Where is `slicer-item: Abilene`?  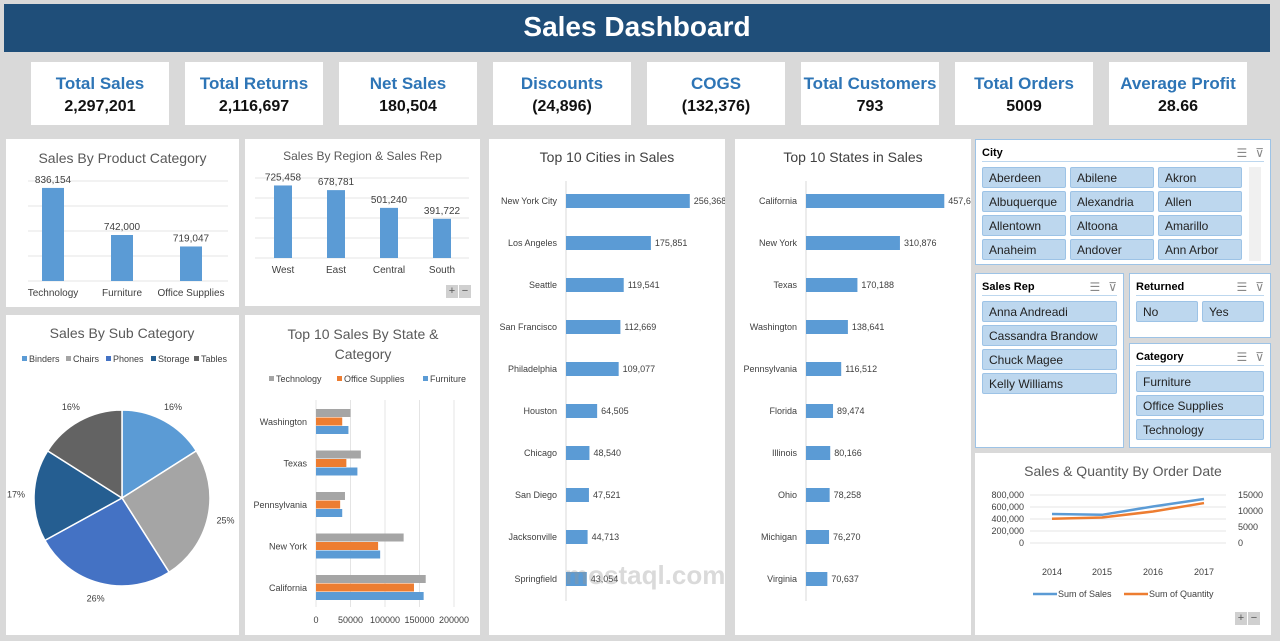
slicer-item: Abilene is located at coordinates (1112, 177).